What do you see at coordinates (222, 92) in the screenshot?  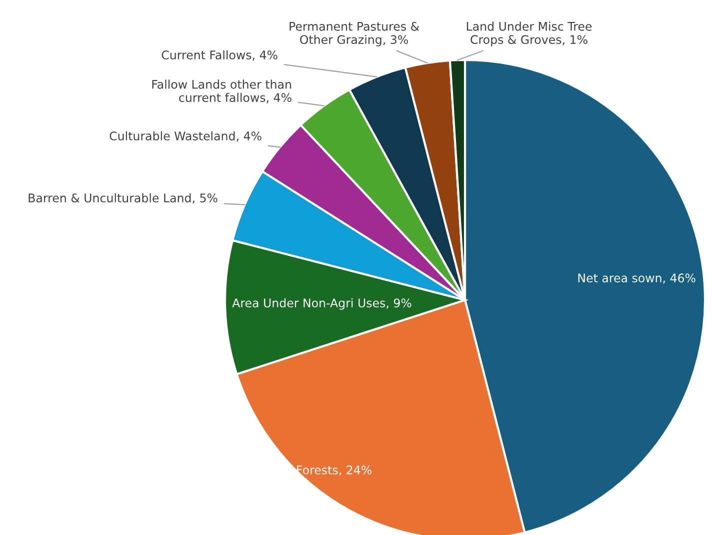 I see `slice-label: Fallow Lands other than current fallows, 4%` at bounding box center [222, 92].